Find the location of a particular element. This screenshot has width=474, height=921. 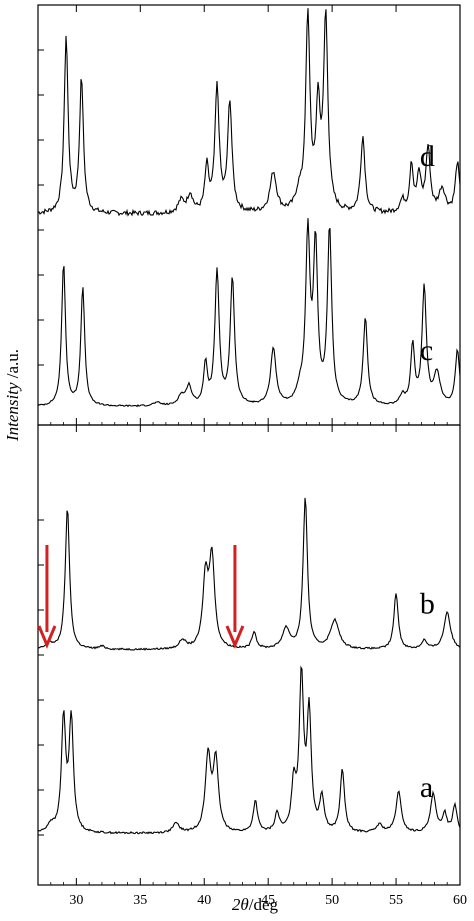

x-tick-label: 35 is located at coordinates (140, 900).